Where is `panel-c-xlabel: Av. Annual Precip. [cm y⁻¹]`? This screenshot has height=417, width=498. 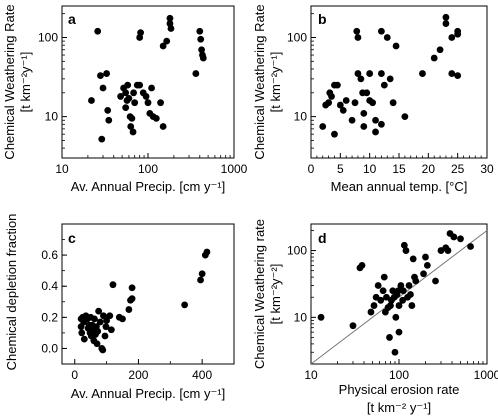
panel-c-xlabel: Av. Annual Precip. [cm y⁻¹] is located at coordinates (148, 393).